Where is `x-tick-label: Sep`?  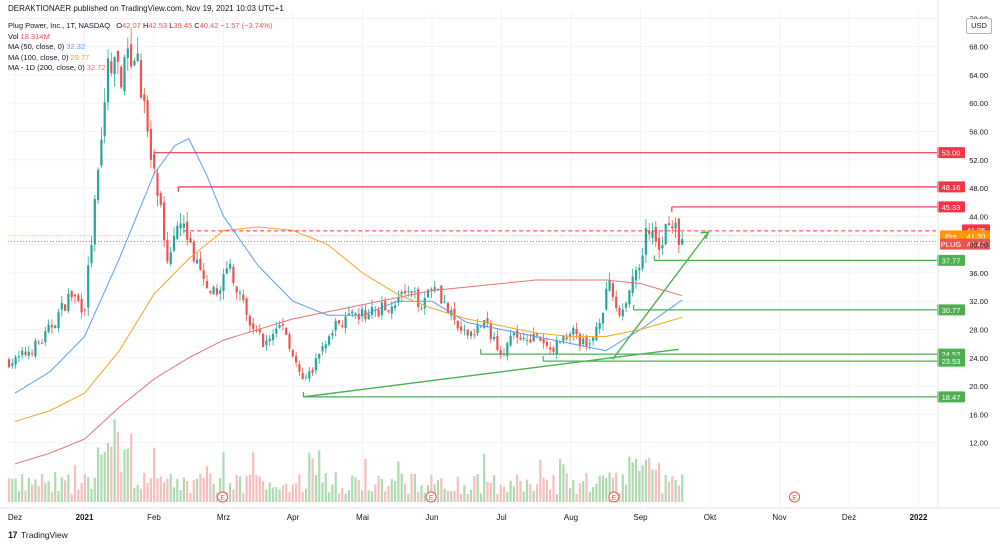 x-tick-label: Sep is located at coordinates (640, 517).